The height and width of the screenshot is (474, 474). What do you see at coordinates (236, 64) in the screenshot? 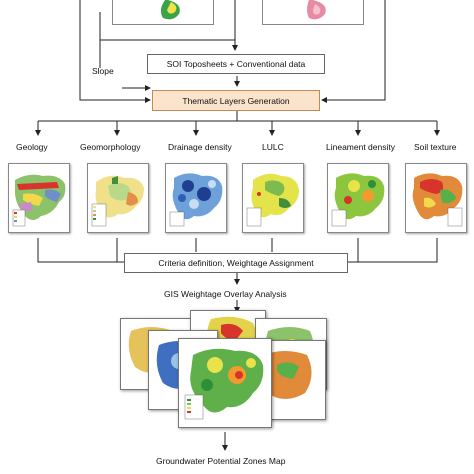
I see `soi-toposheets-box: SOI Toposheets + Conventional data` at bounding box center [236, 64].